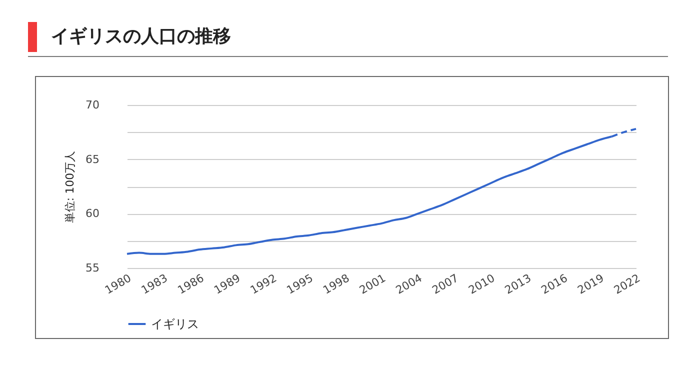 This screenshot has height=368, width=696. Describe the element at coordinates (93, 213) in the screenshot. I see `y-tick-label: 60` at that location.